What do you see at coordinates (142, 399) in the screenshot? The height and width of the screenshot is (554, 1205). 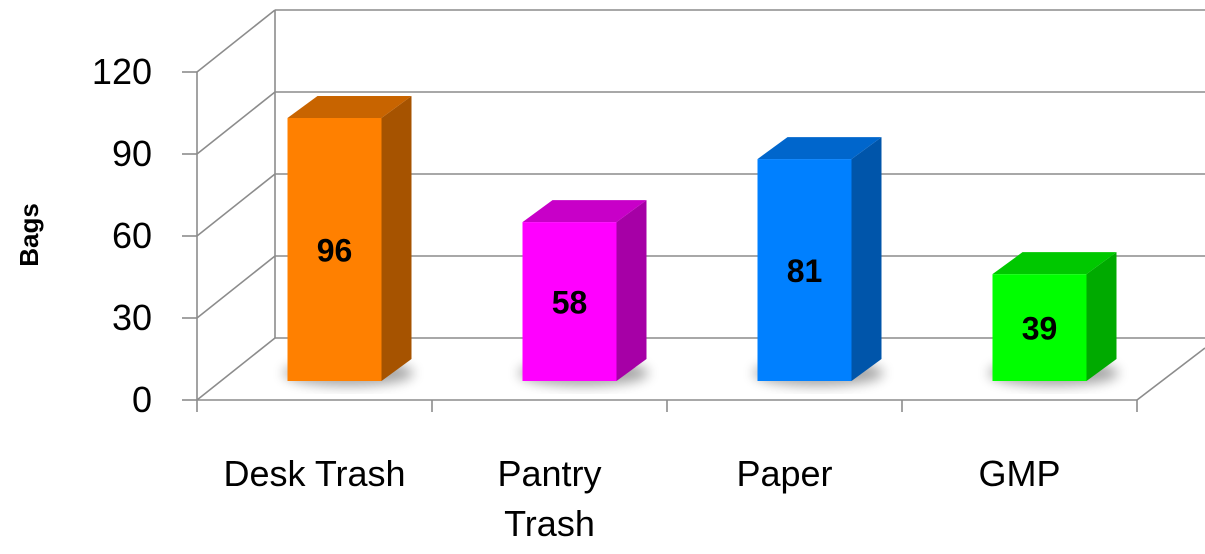 I see `y-tick-label: 0` at bounding box center [142, 399].